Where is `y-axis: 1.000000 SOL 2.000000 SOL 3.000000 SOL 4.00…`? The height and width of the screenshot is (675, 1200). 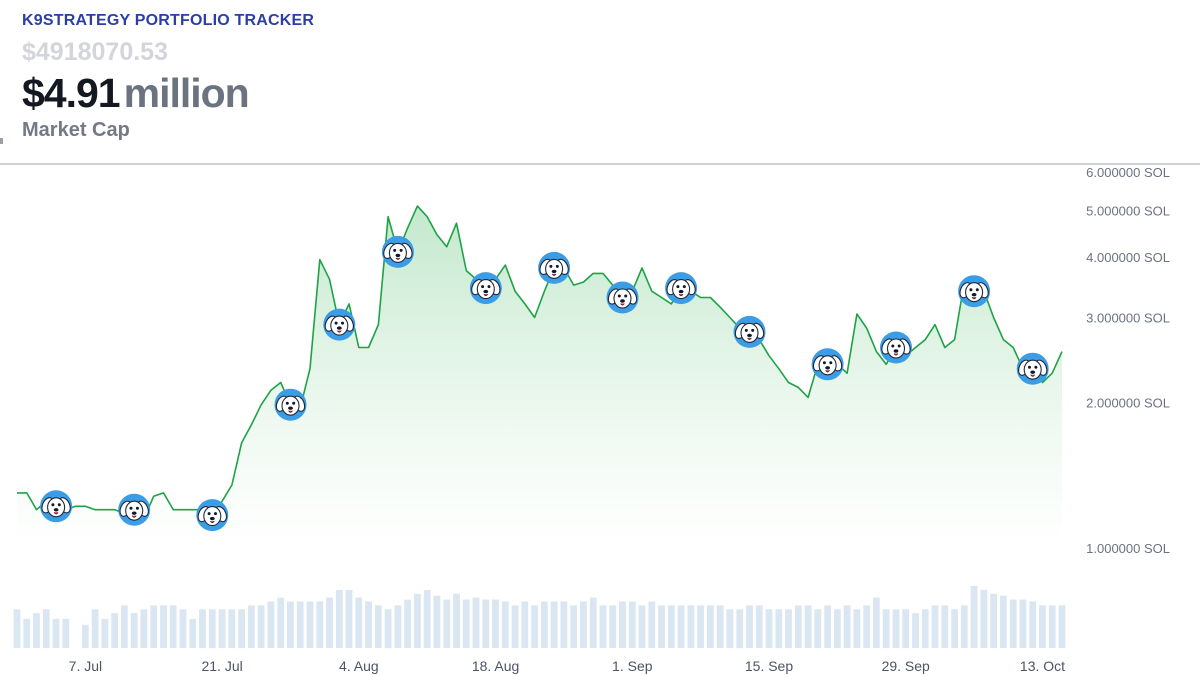
y-axis: 1.000000 SOL 2.000000 SOL 3.000000 SOL 4.00… is located at coordinates (1128, 360).